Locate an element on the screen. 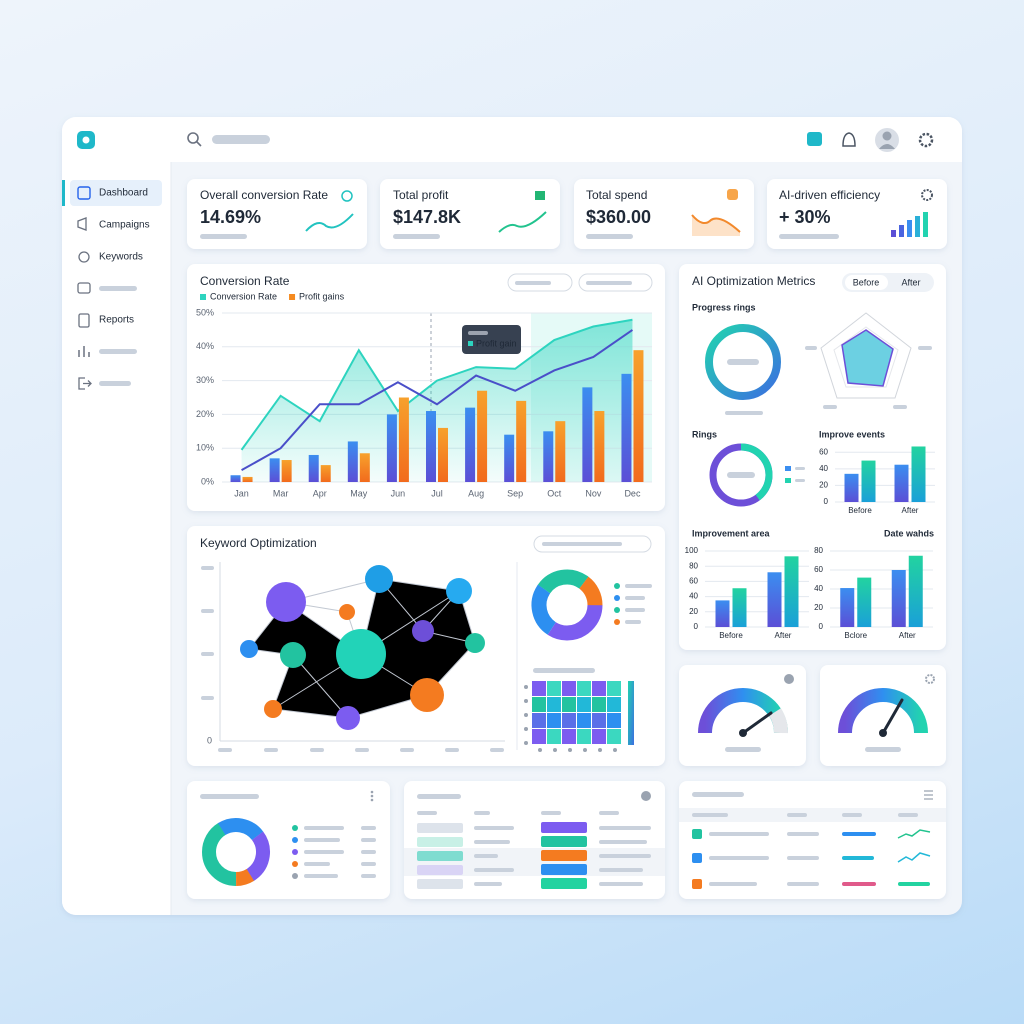 This screenshot has width=1024, height=1024. bottom-card is located at coordinates (812, 840).